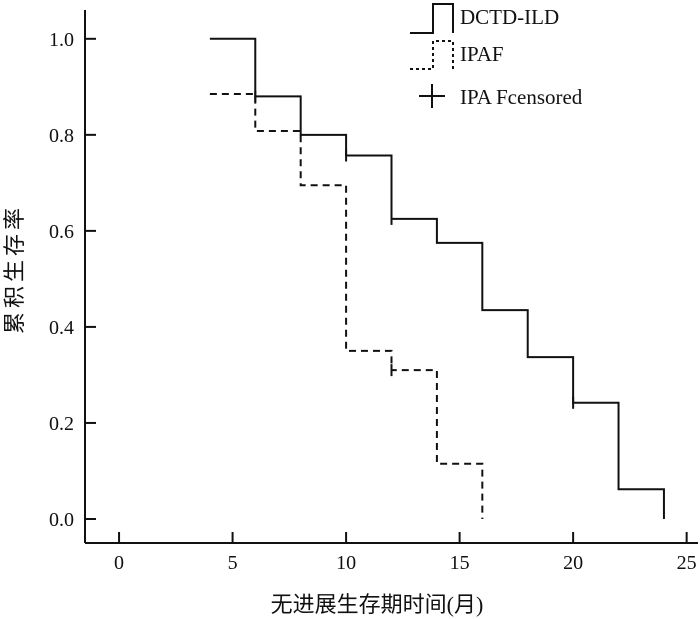 Image resolution: width=700 pixels, height=619 pixels. Describe the element at coordinates (61, 424) in the screenshot. I see `y-tick-label: 0.2` at that location.